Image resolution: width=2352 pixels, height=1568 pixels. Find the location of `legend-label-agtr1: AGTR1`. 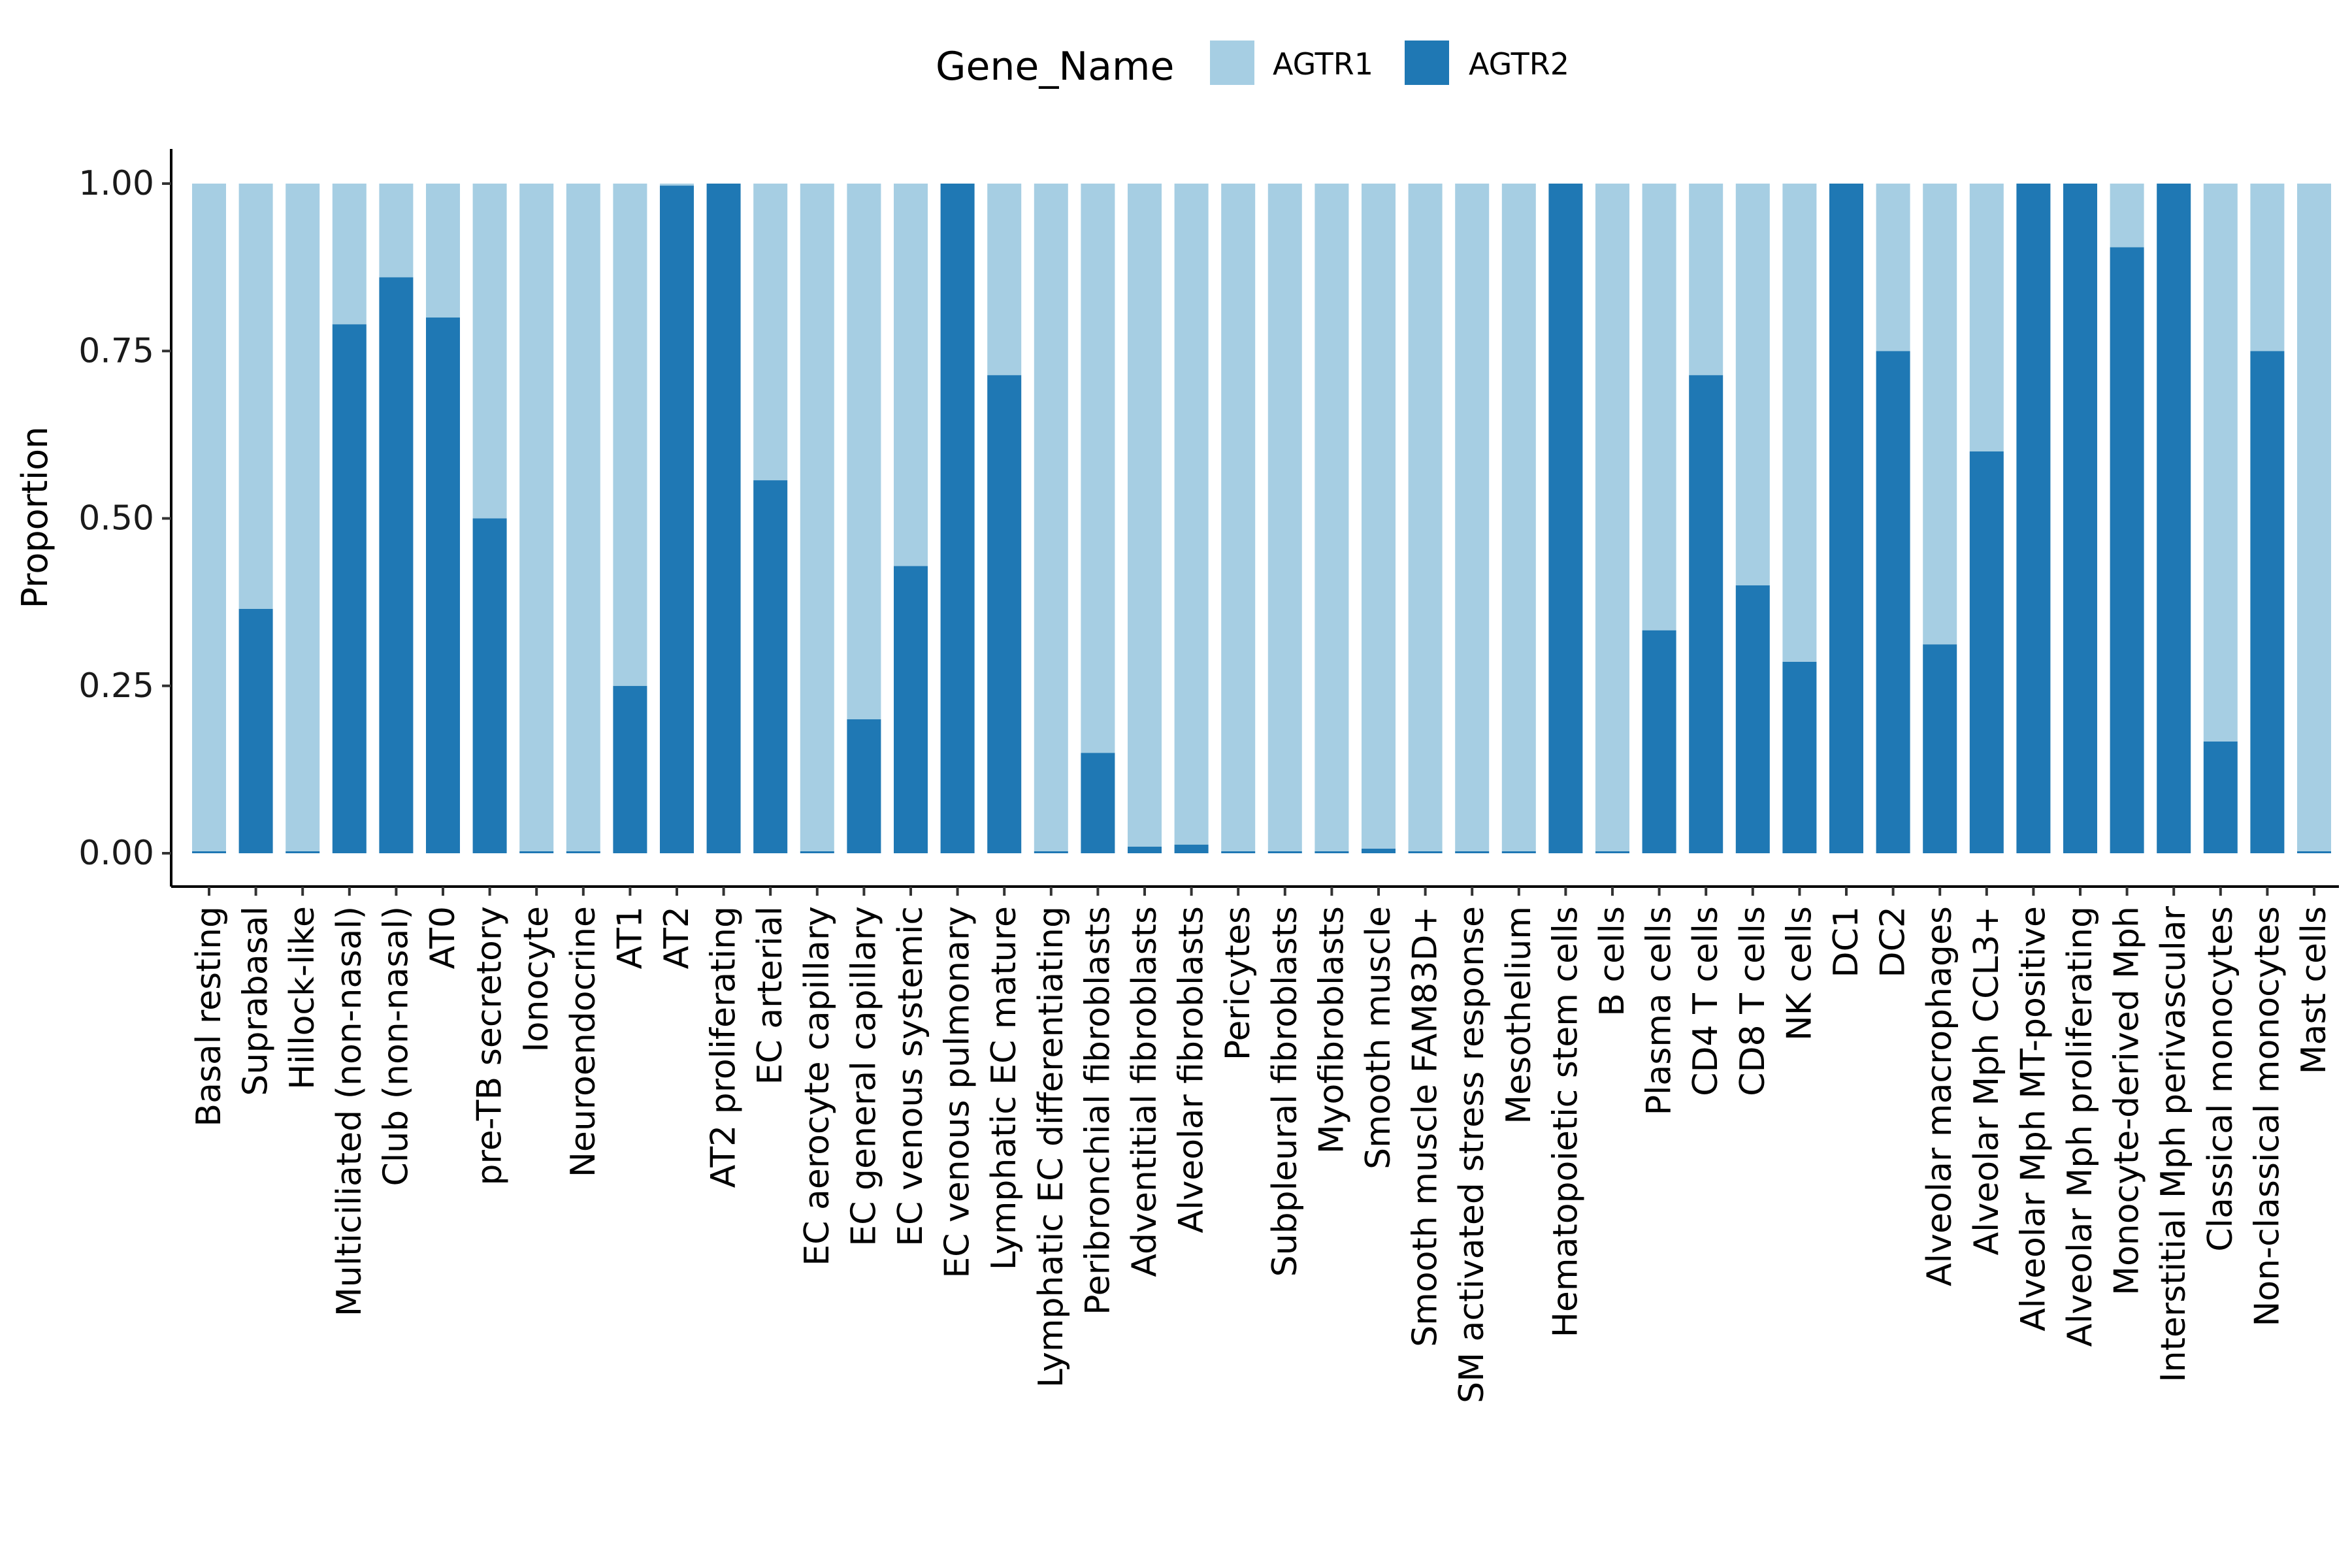

legend-label-agtr1: AGTR1 is located at coordinates (1323, 64).